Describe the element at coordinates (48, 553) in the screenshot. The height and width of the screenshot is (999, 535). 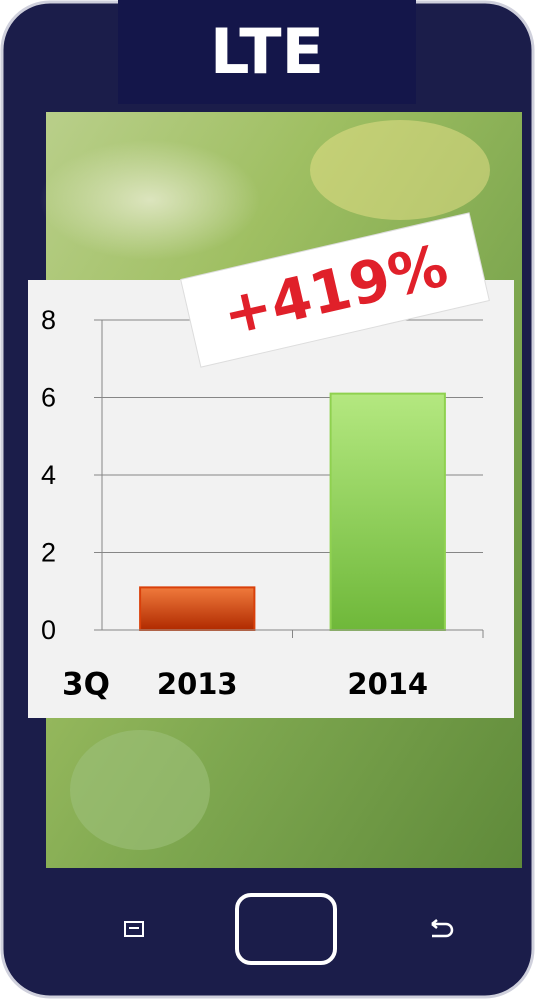
I see `y-tick-label: 2` at that location.